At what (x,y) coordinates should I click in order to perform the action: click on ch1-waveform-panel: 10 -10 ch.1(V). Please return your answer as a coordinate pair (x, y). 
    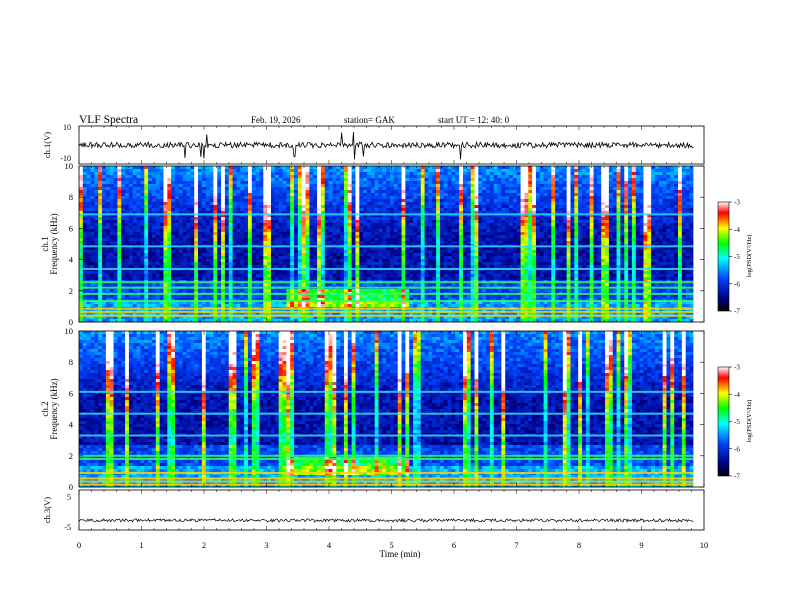
    Looking at the image, I should click on (373, 144).